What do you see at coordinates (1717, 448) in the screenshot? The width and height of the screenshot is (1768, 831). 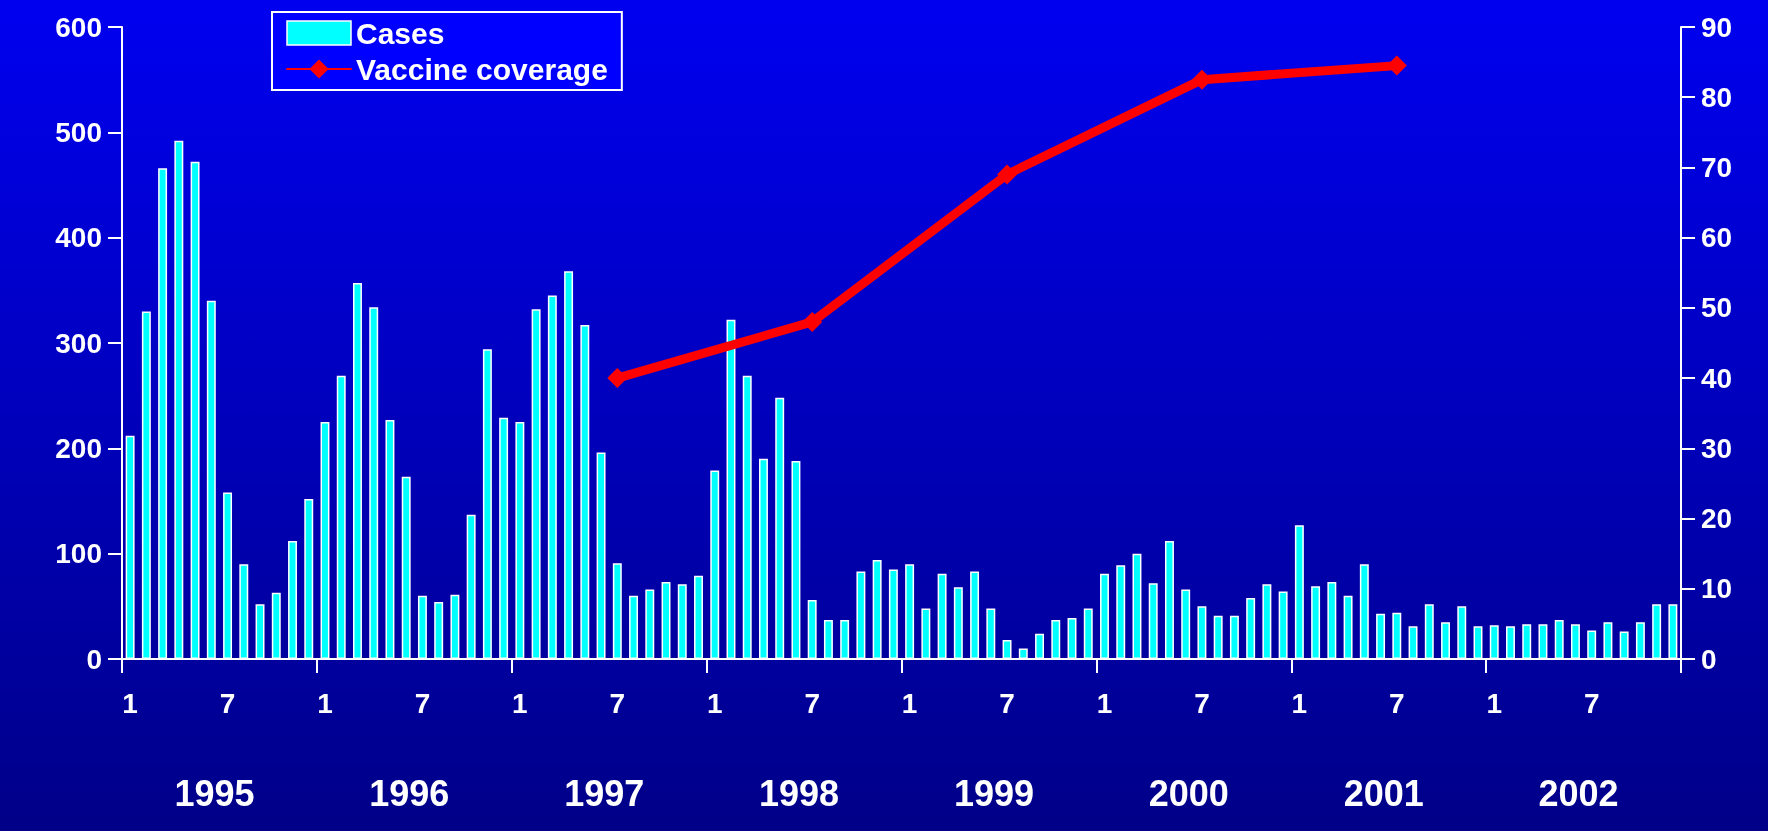 I see `y2-tick-label: 30` at bounding box center [1717, 448].